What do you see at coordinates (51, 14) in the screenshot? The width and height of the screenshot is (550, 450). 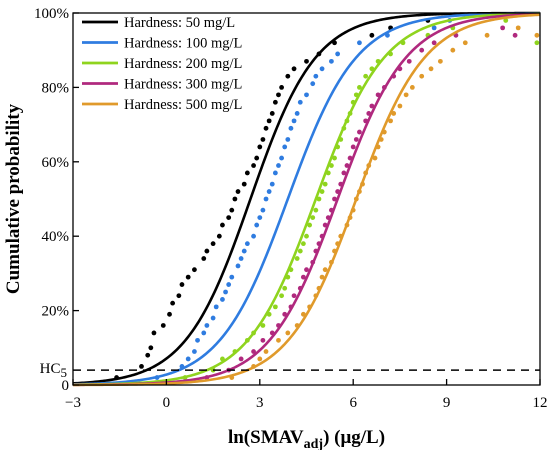 I see `y-tick-label-5: 100%` at bounding box center [51, 14].